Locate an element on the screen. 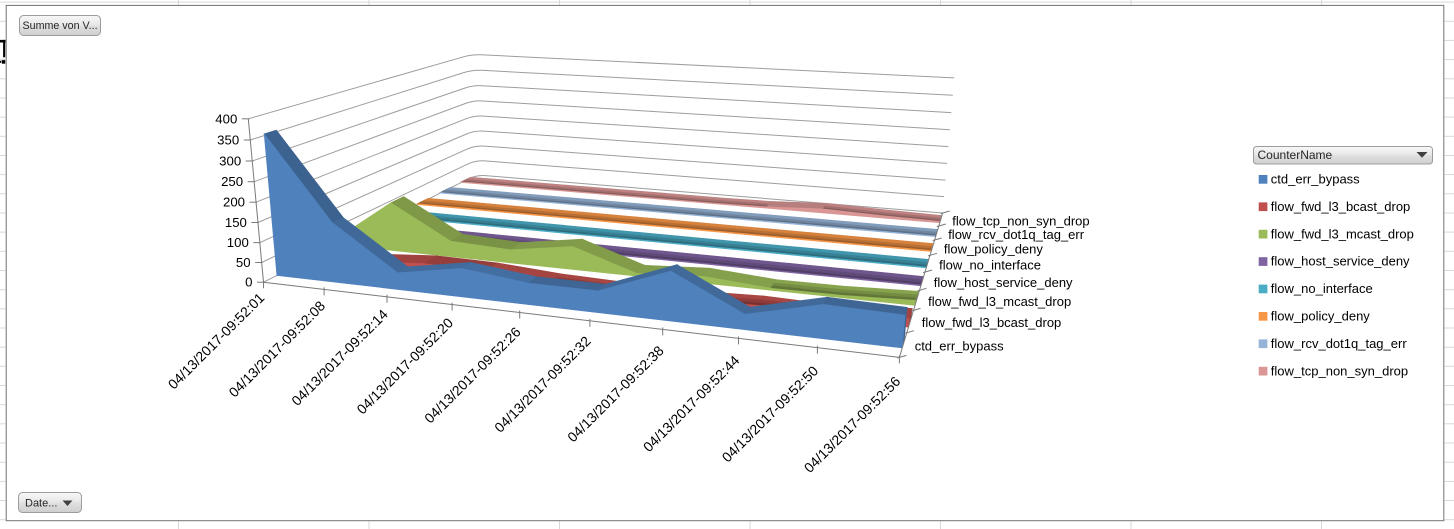 This screenshot has width=1454, height=529. svg-text: 250 is located at coordinates (232, 181).